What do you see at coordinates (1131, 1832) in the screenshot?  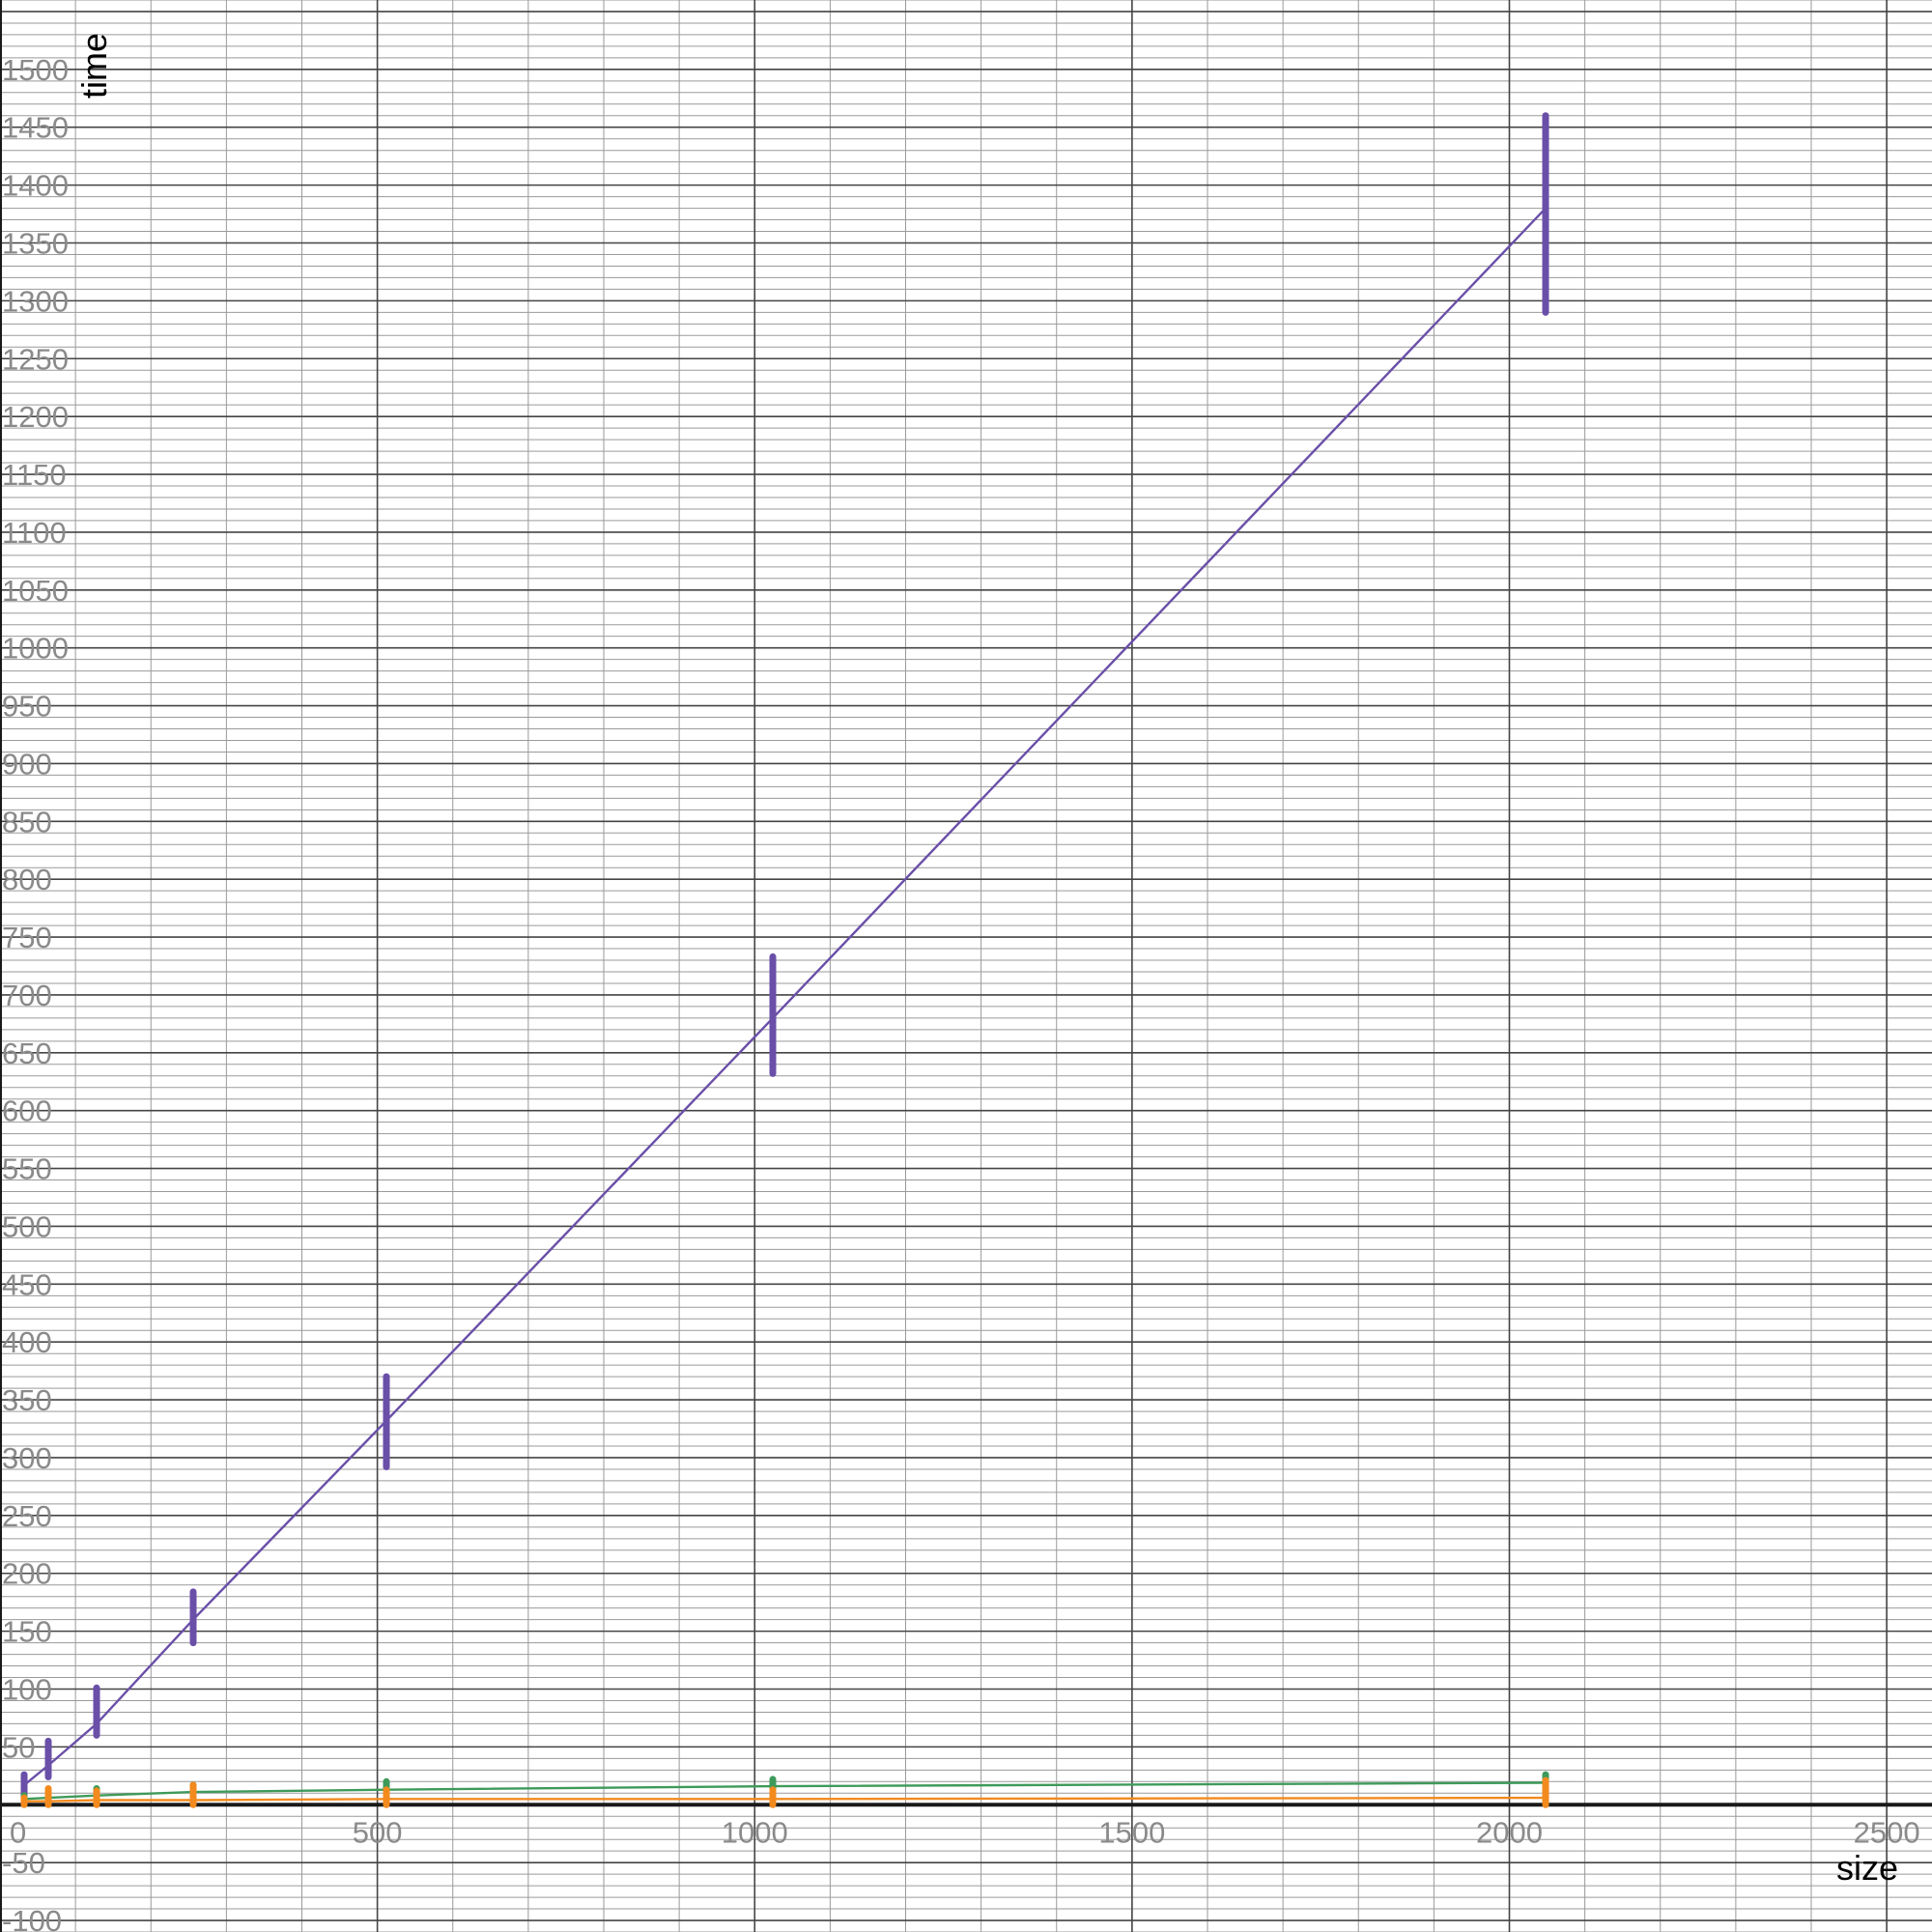 I see `x-tick-label: 1500` at bounding box center [1131, 1832].